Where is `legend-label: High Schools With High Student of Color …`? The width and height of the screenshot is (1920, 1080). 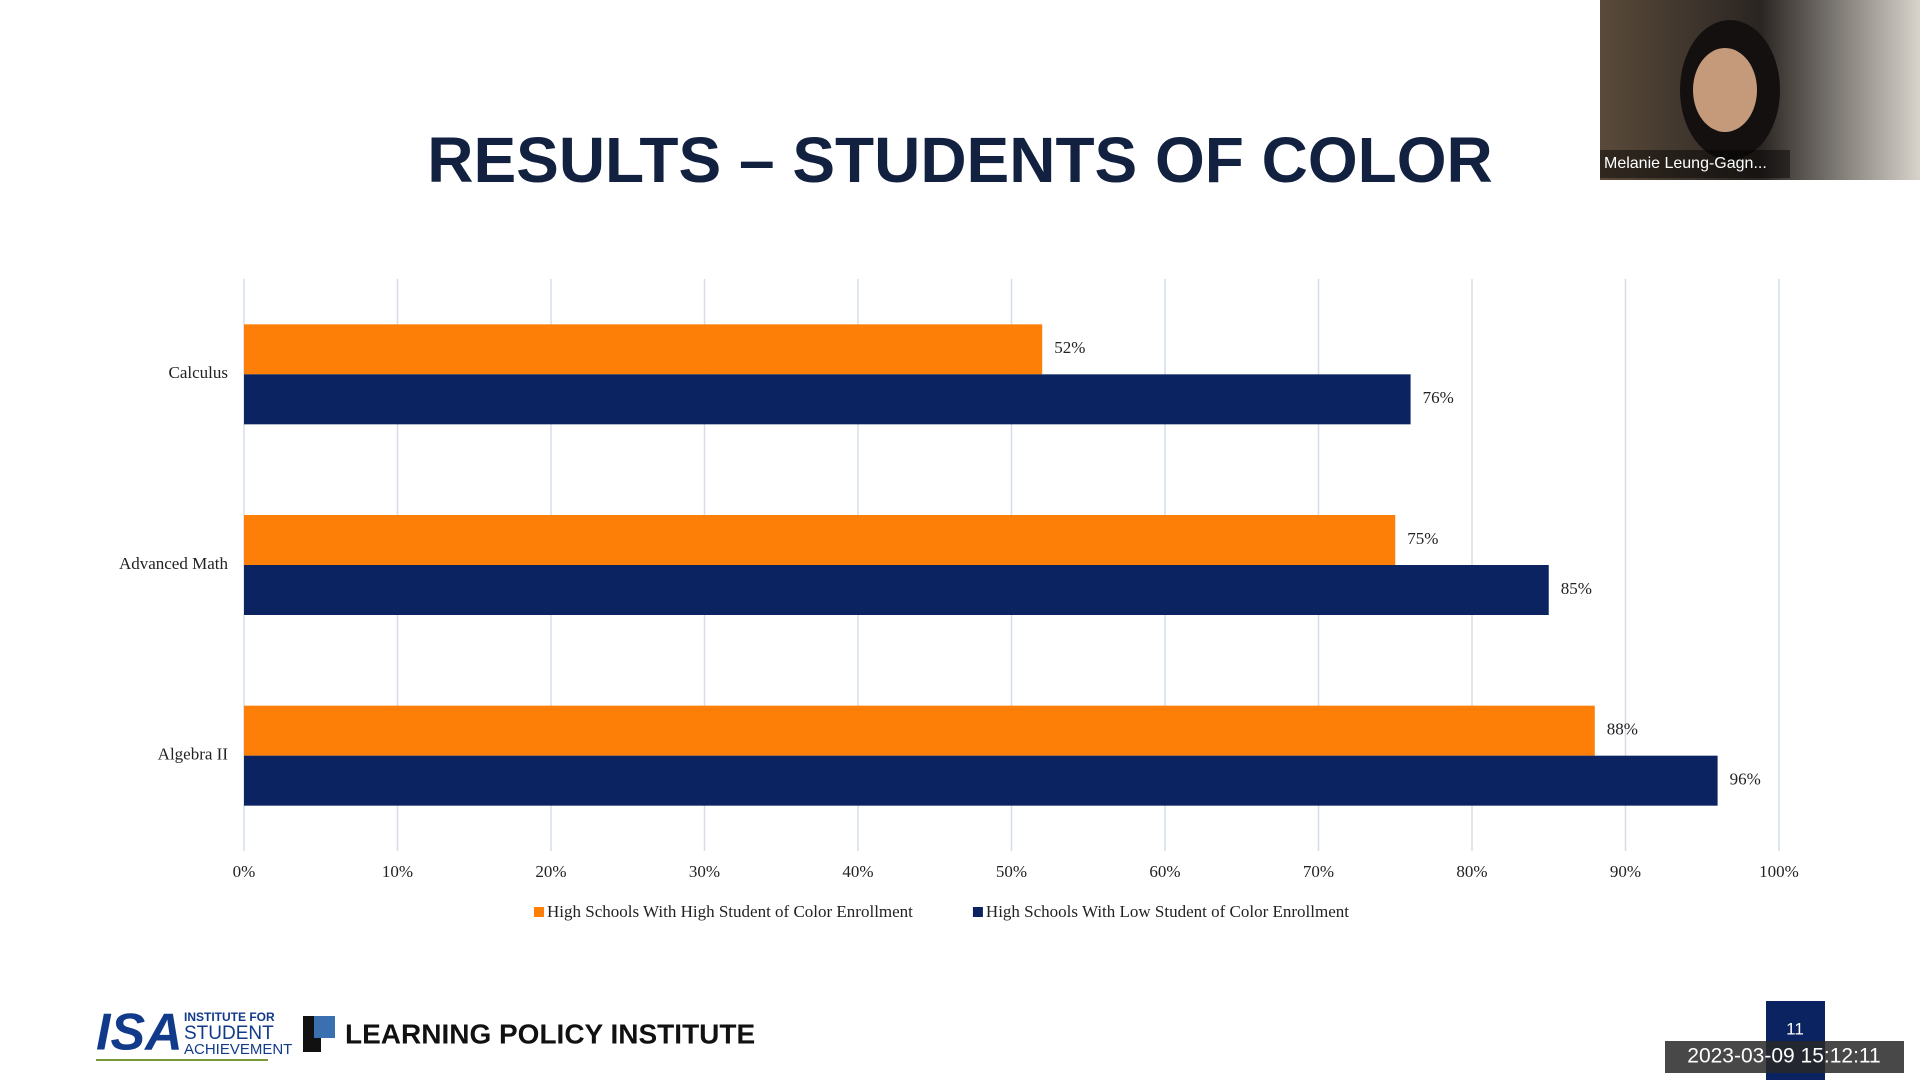 legend-label: High Schools With High Student of Color … is located at coordinates (730, 911).